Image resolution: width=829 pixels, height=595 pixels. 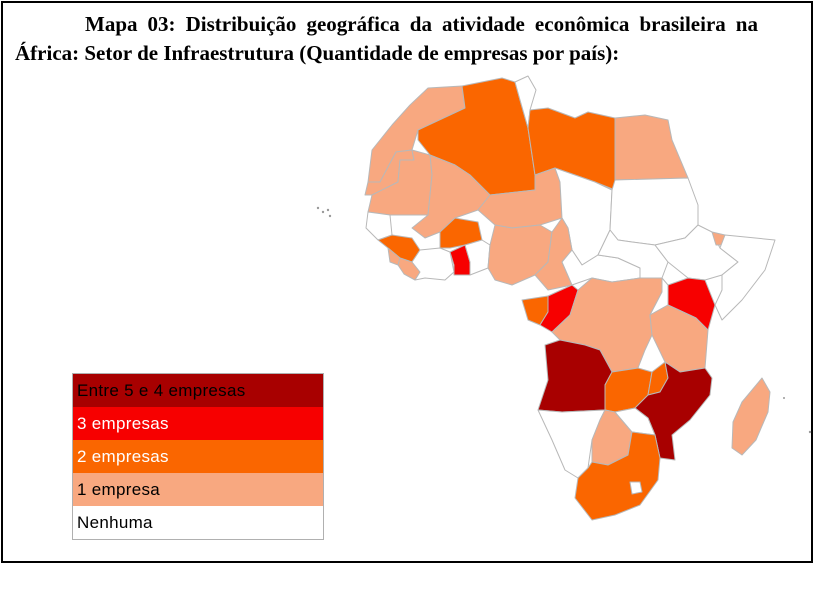 I want to click on legend-label: Entre 5 e 4 empresas, so click(x=161, y=390).